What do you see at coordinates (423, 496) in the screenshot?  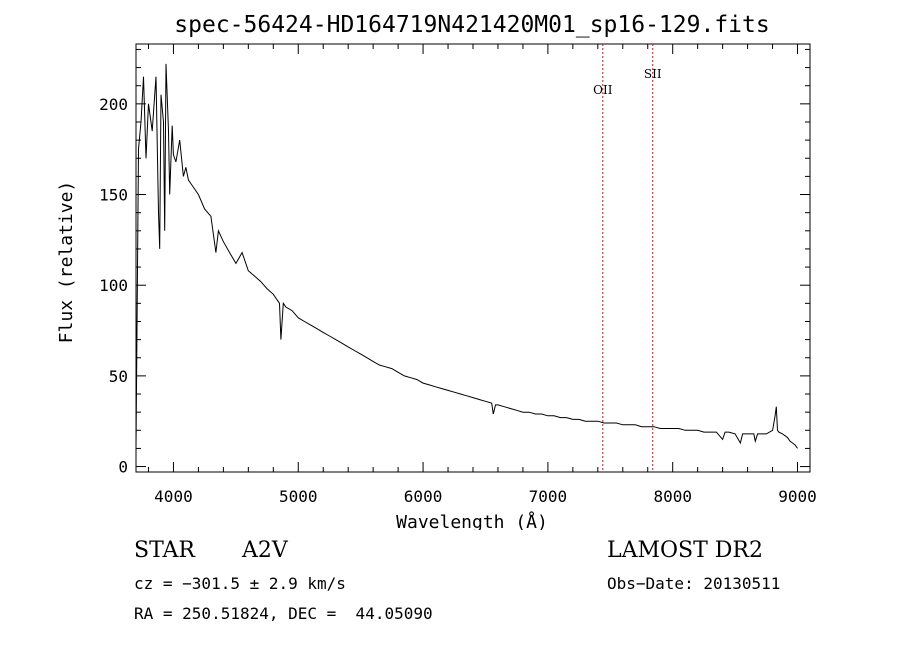 I see `x-tick-label: 6000` at bounding box center [423, 496].